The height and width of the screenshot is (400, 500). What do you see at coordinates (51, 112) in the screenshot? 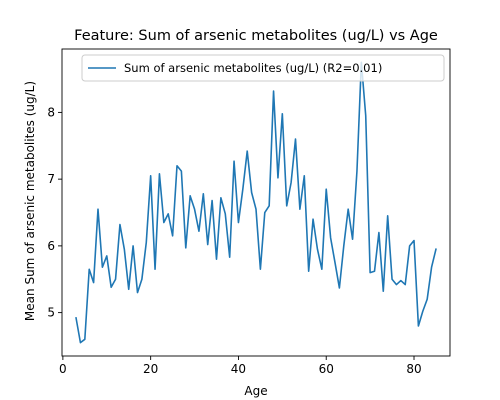
I see `y-tick-label: 8` at bounding box center [51, 112].